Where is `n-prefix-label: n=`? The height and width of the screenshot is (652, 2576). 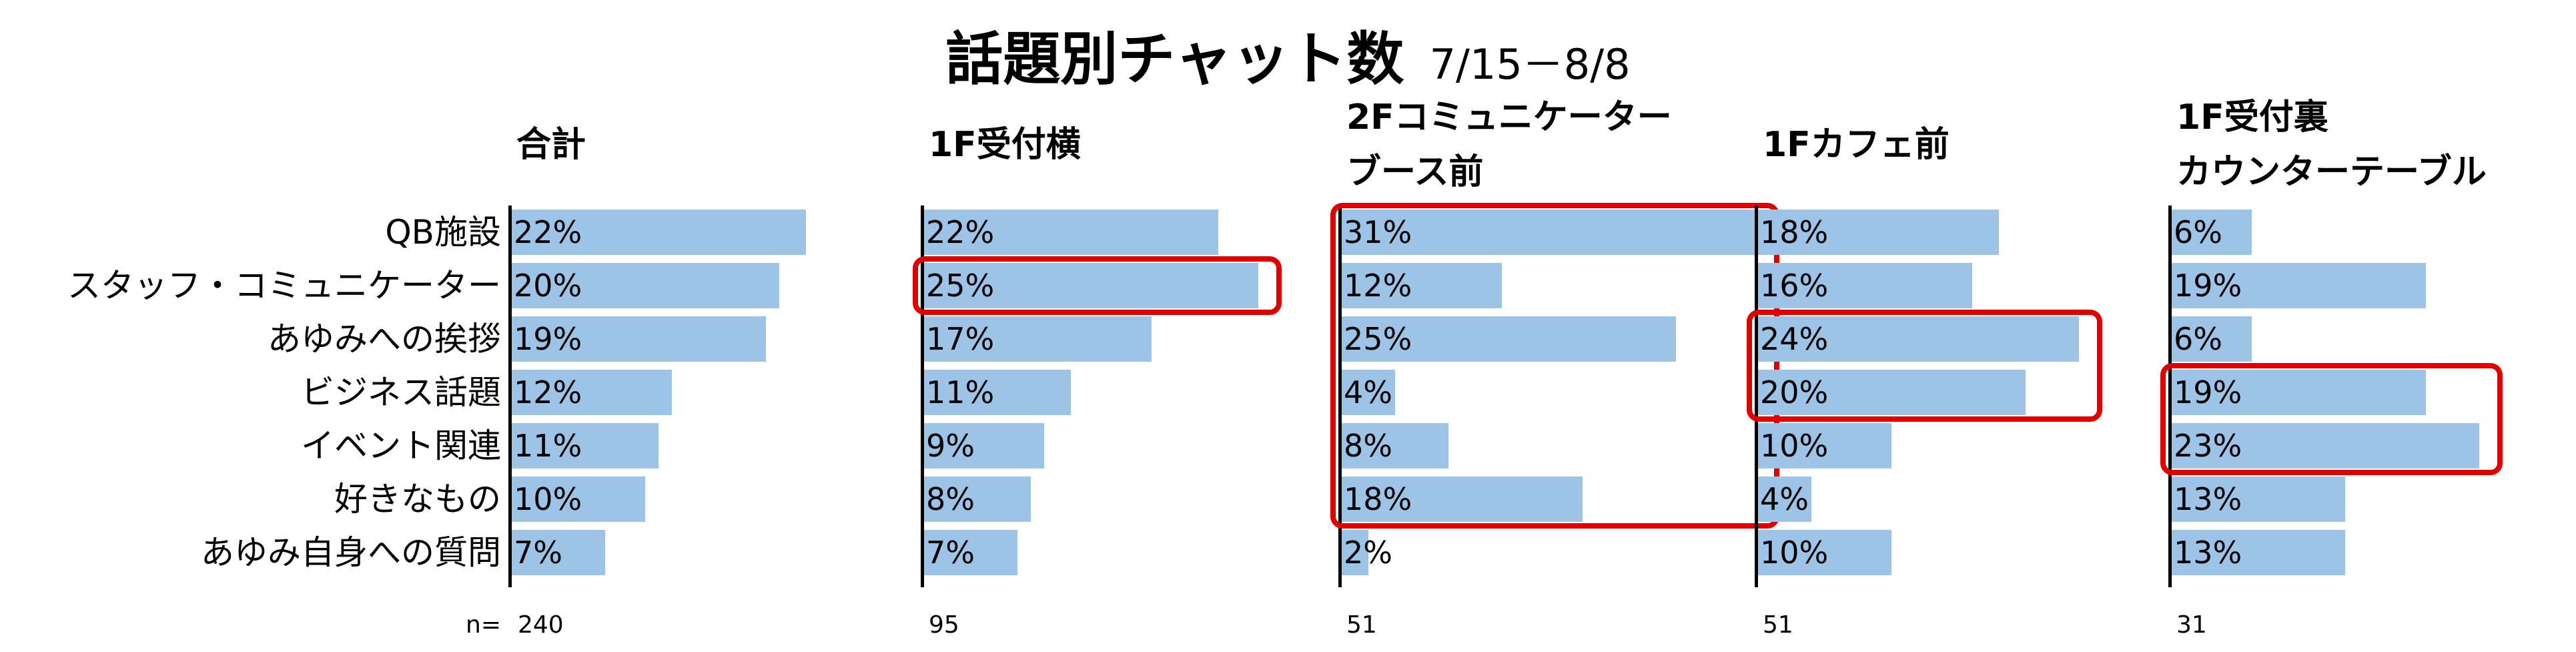 n-prefix-label: n= is located at coordinates (483, 625).